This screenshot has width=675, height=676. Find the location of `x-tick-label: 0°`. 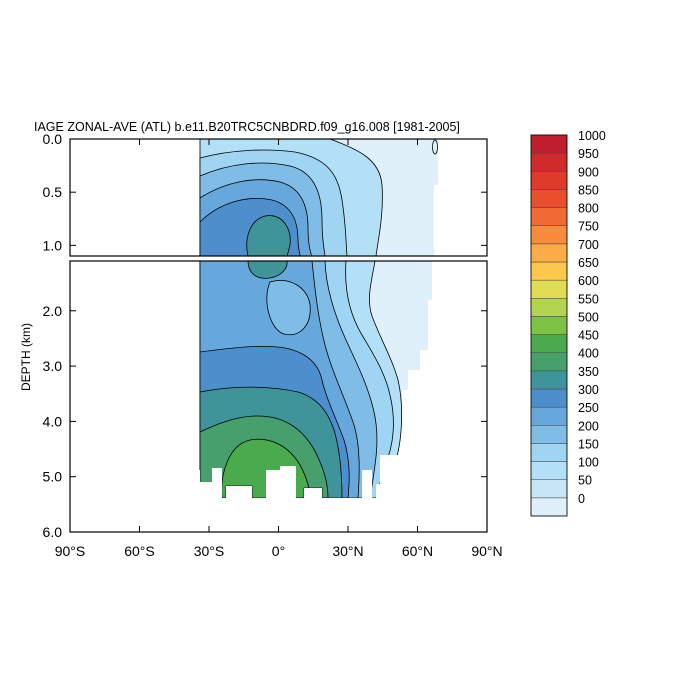

x-tick-label: 0° is located at coordinates (278, 551).